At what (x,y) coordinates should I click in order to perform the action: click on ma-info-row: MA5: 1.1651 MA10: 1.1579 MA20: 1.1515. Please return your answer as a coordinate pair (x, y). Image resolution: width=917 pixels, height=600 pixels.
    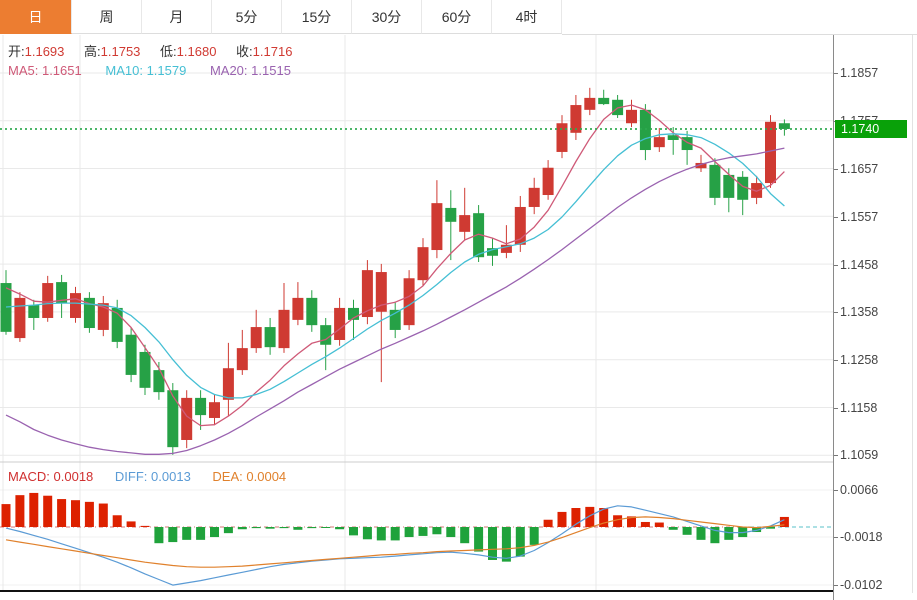
    Looking at the image, I should click on (149, 70).